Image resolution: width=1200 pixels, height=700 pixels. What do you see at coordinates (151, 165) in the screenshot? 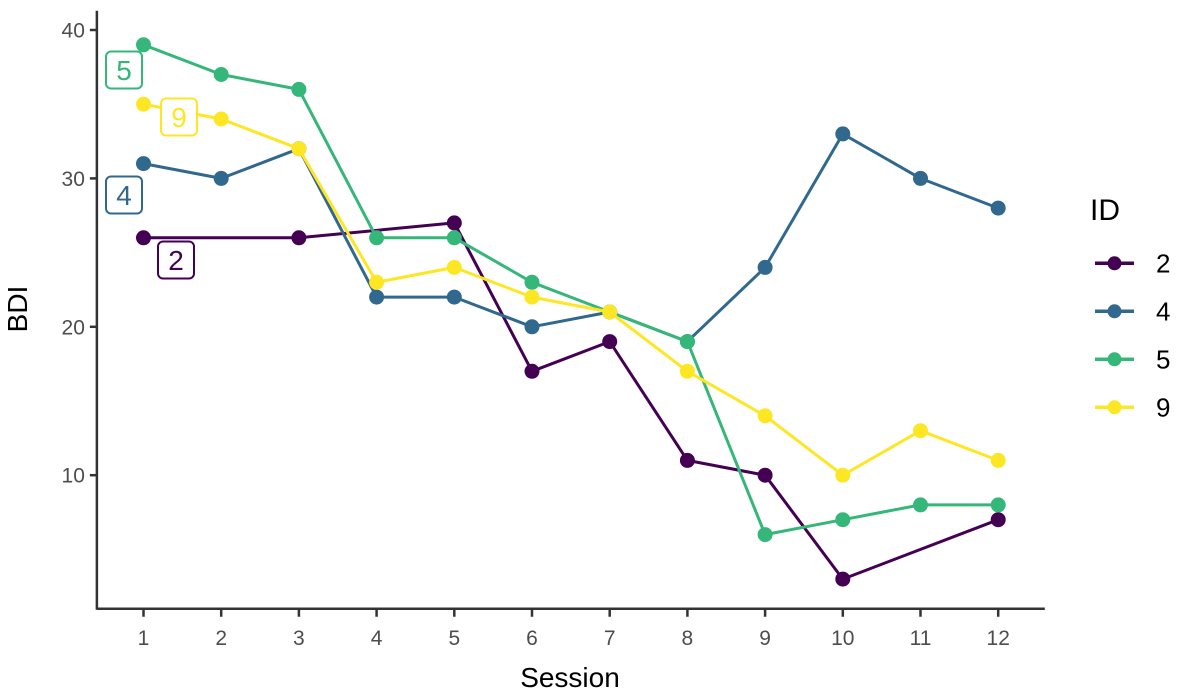
I see `series-start-labels: 5 9 4 2` at bounding box center [151, 165].